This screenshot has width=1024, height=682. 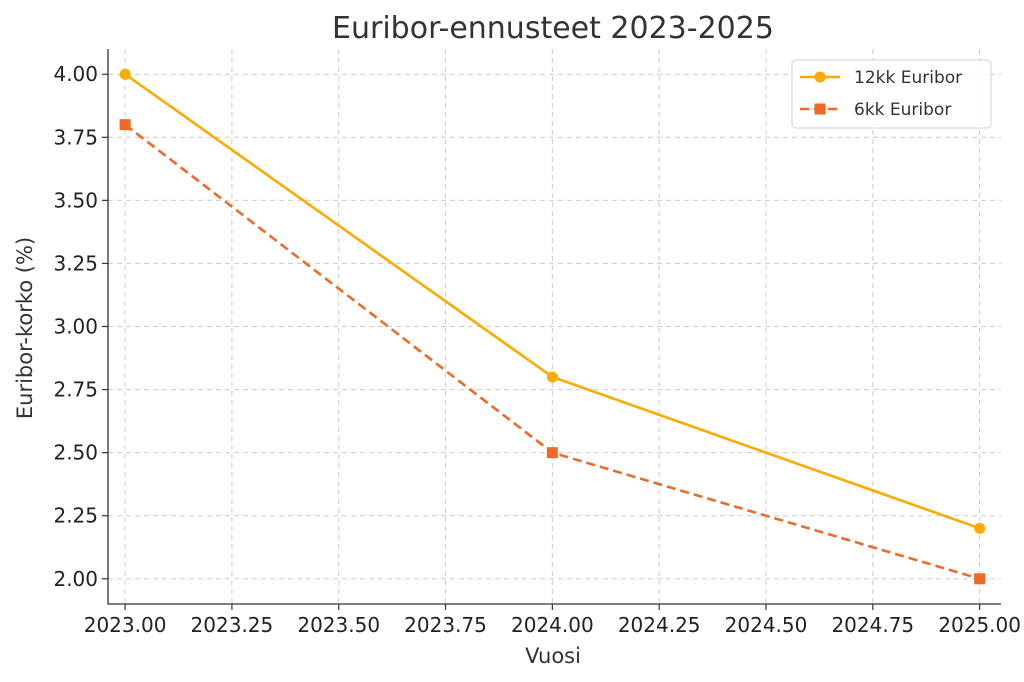 I want to click on x-tick-label: 2023.75, so click(x=445, y=625).